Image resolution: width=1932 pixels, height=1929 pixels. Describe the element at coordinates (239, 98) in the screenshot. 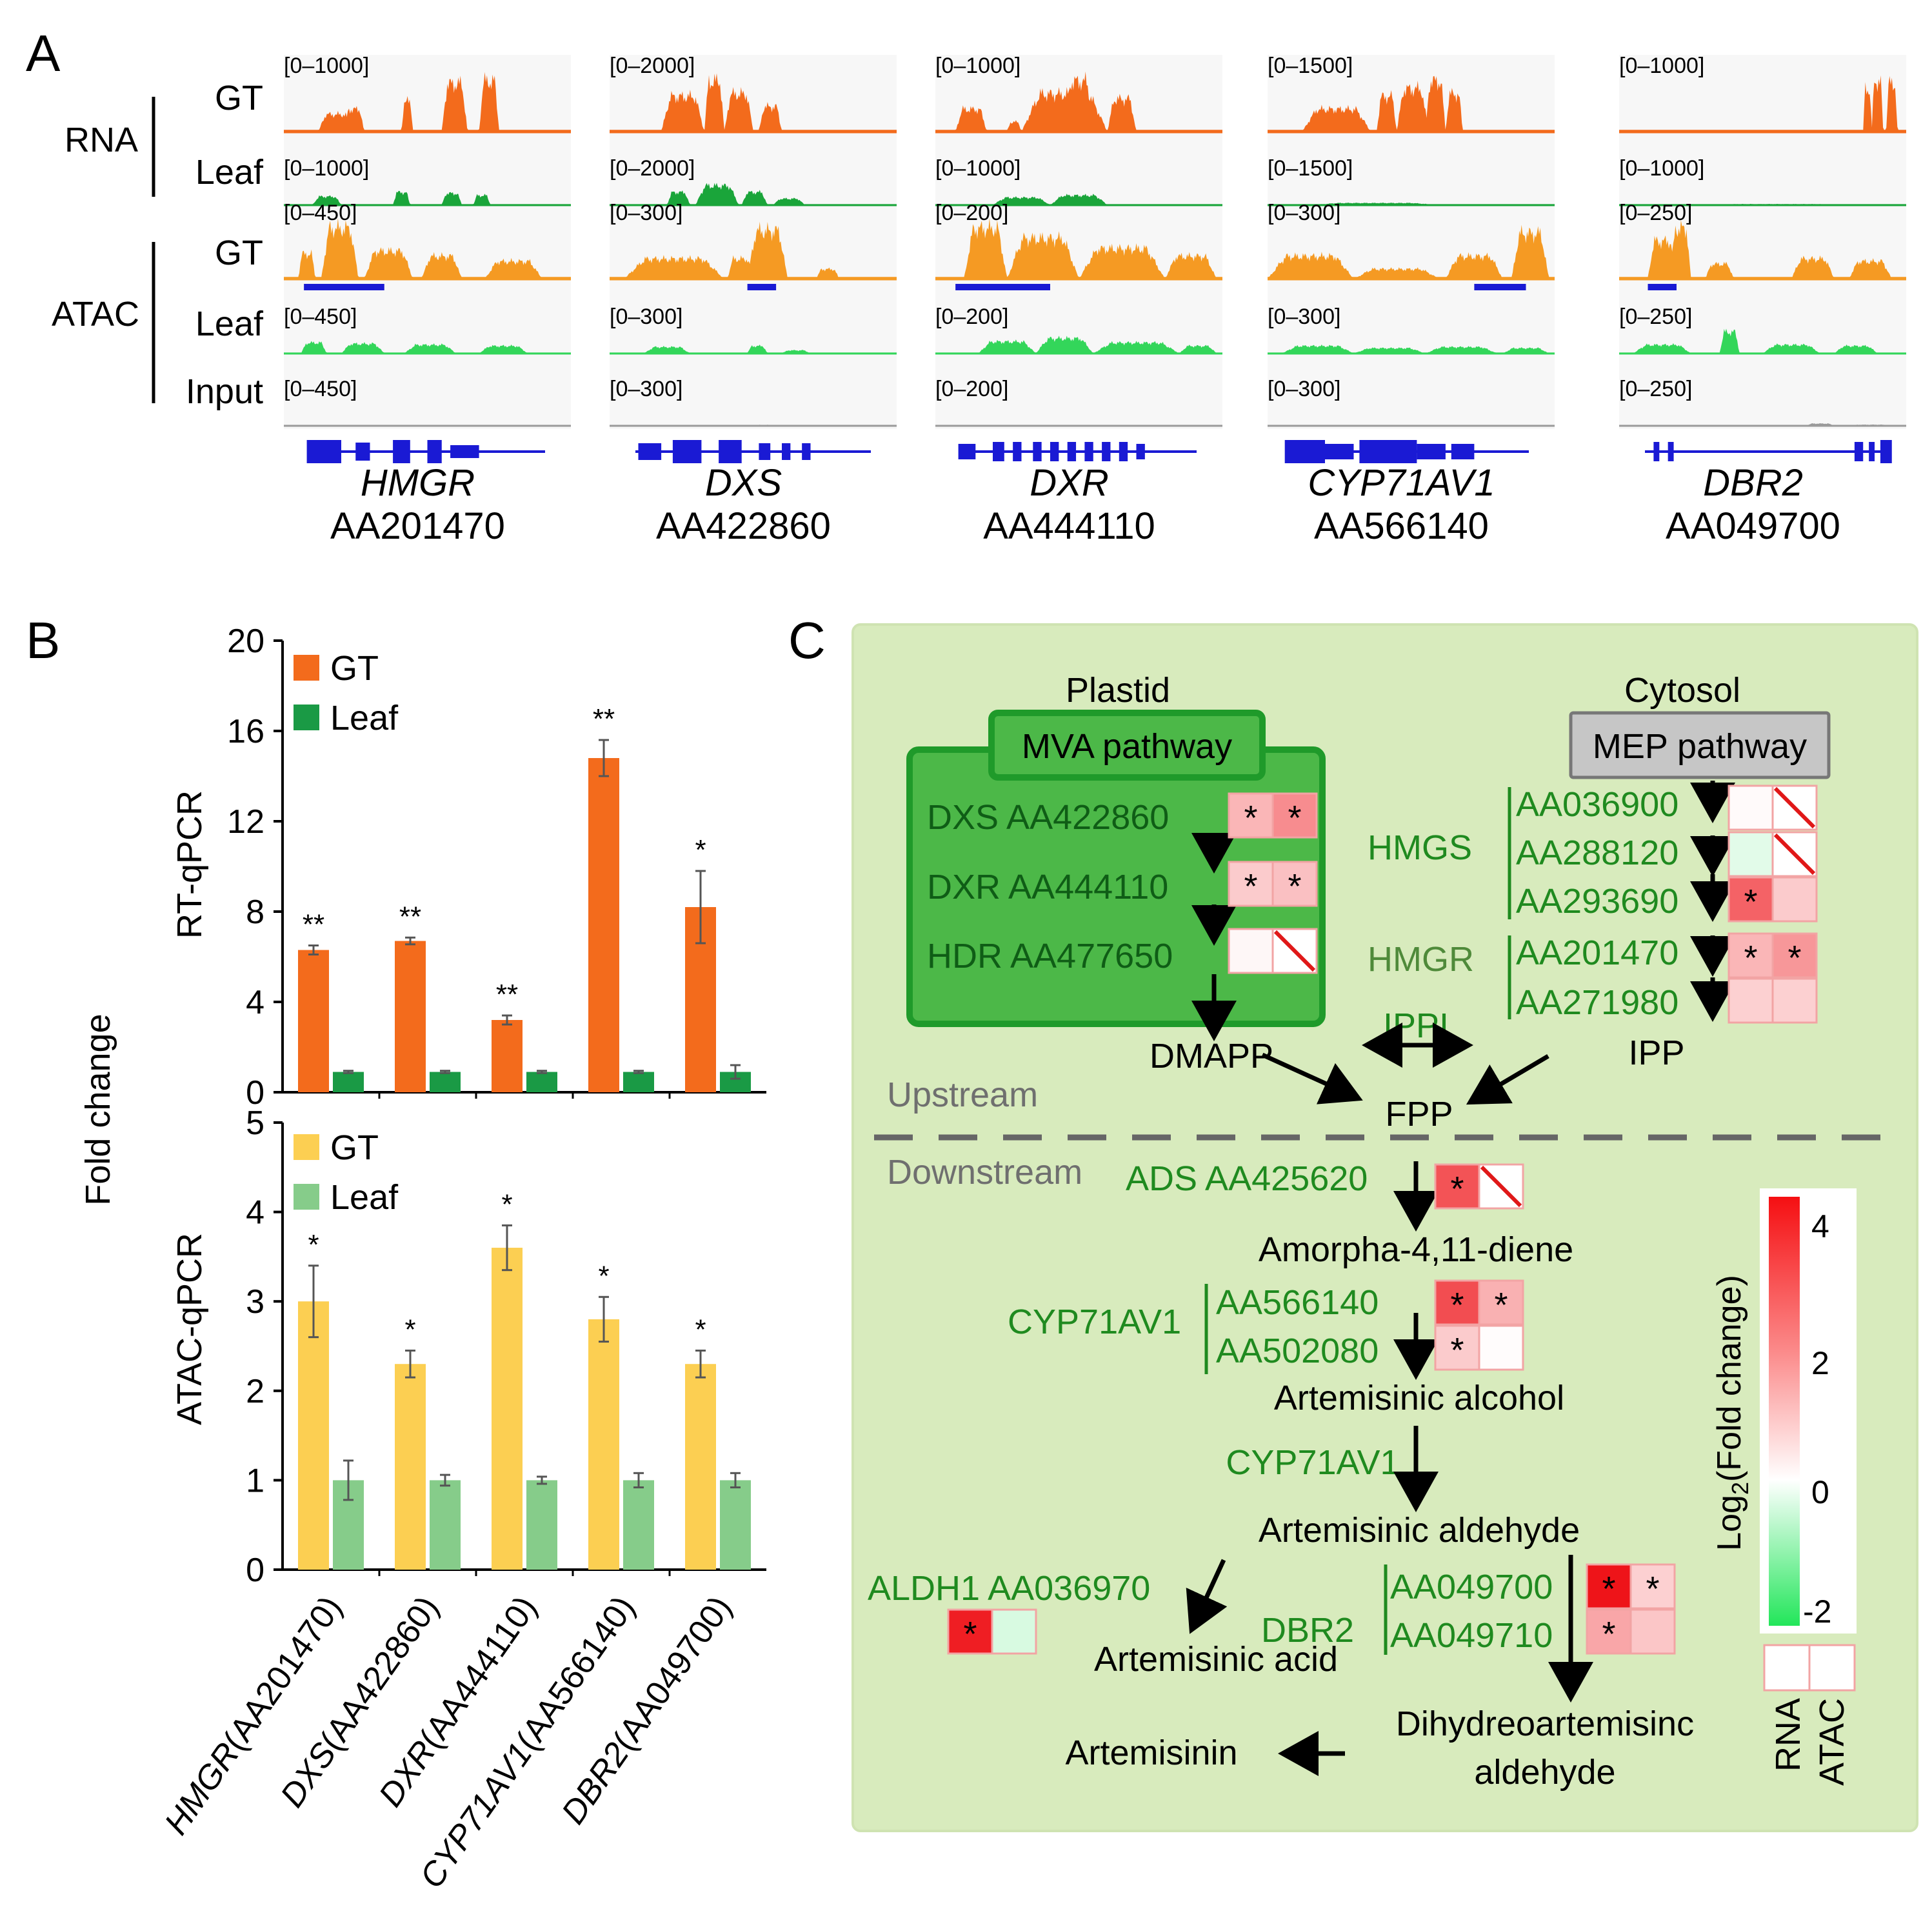

I see `track-label-rna-gt: GT` at that location.